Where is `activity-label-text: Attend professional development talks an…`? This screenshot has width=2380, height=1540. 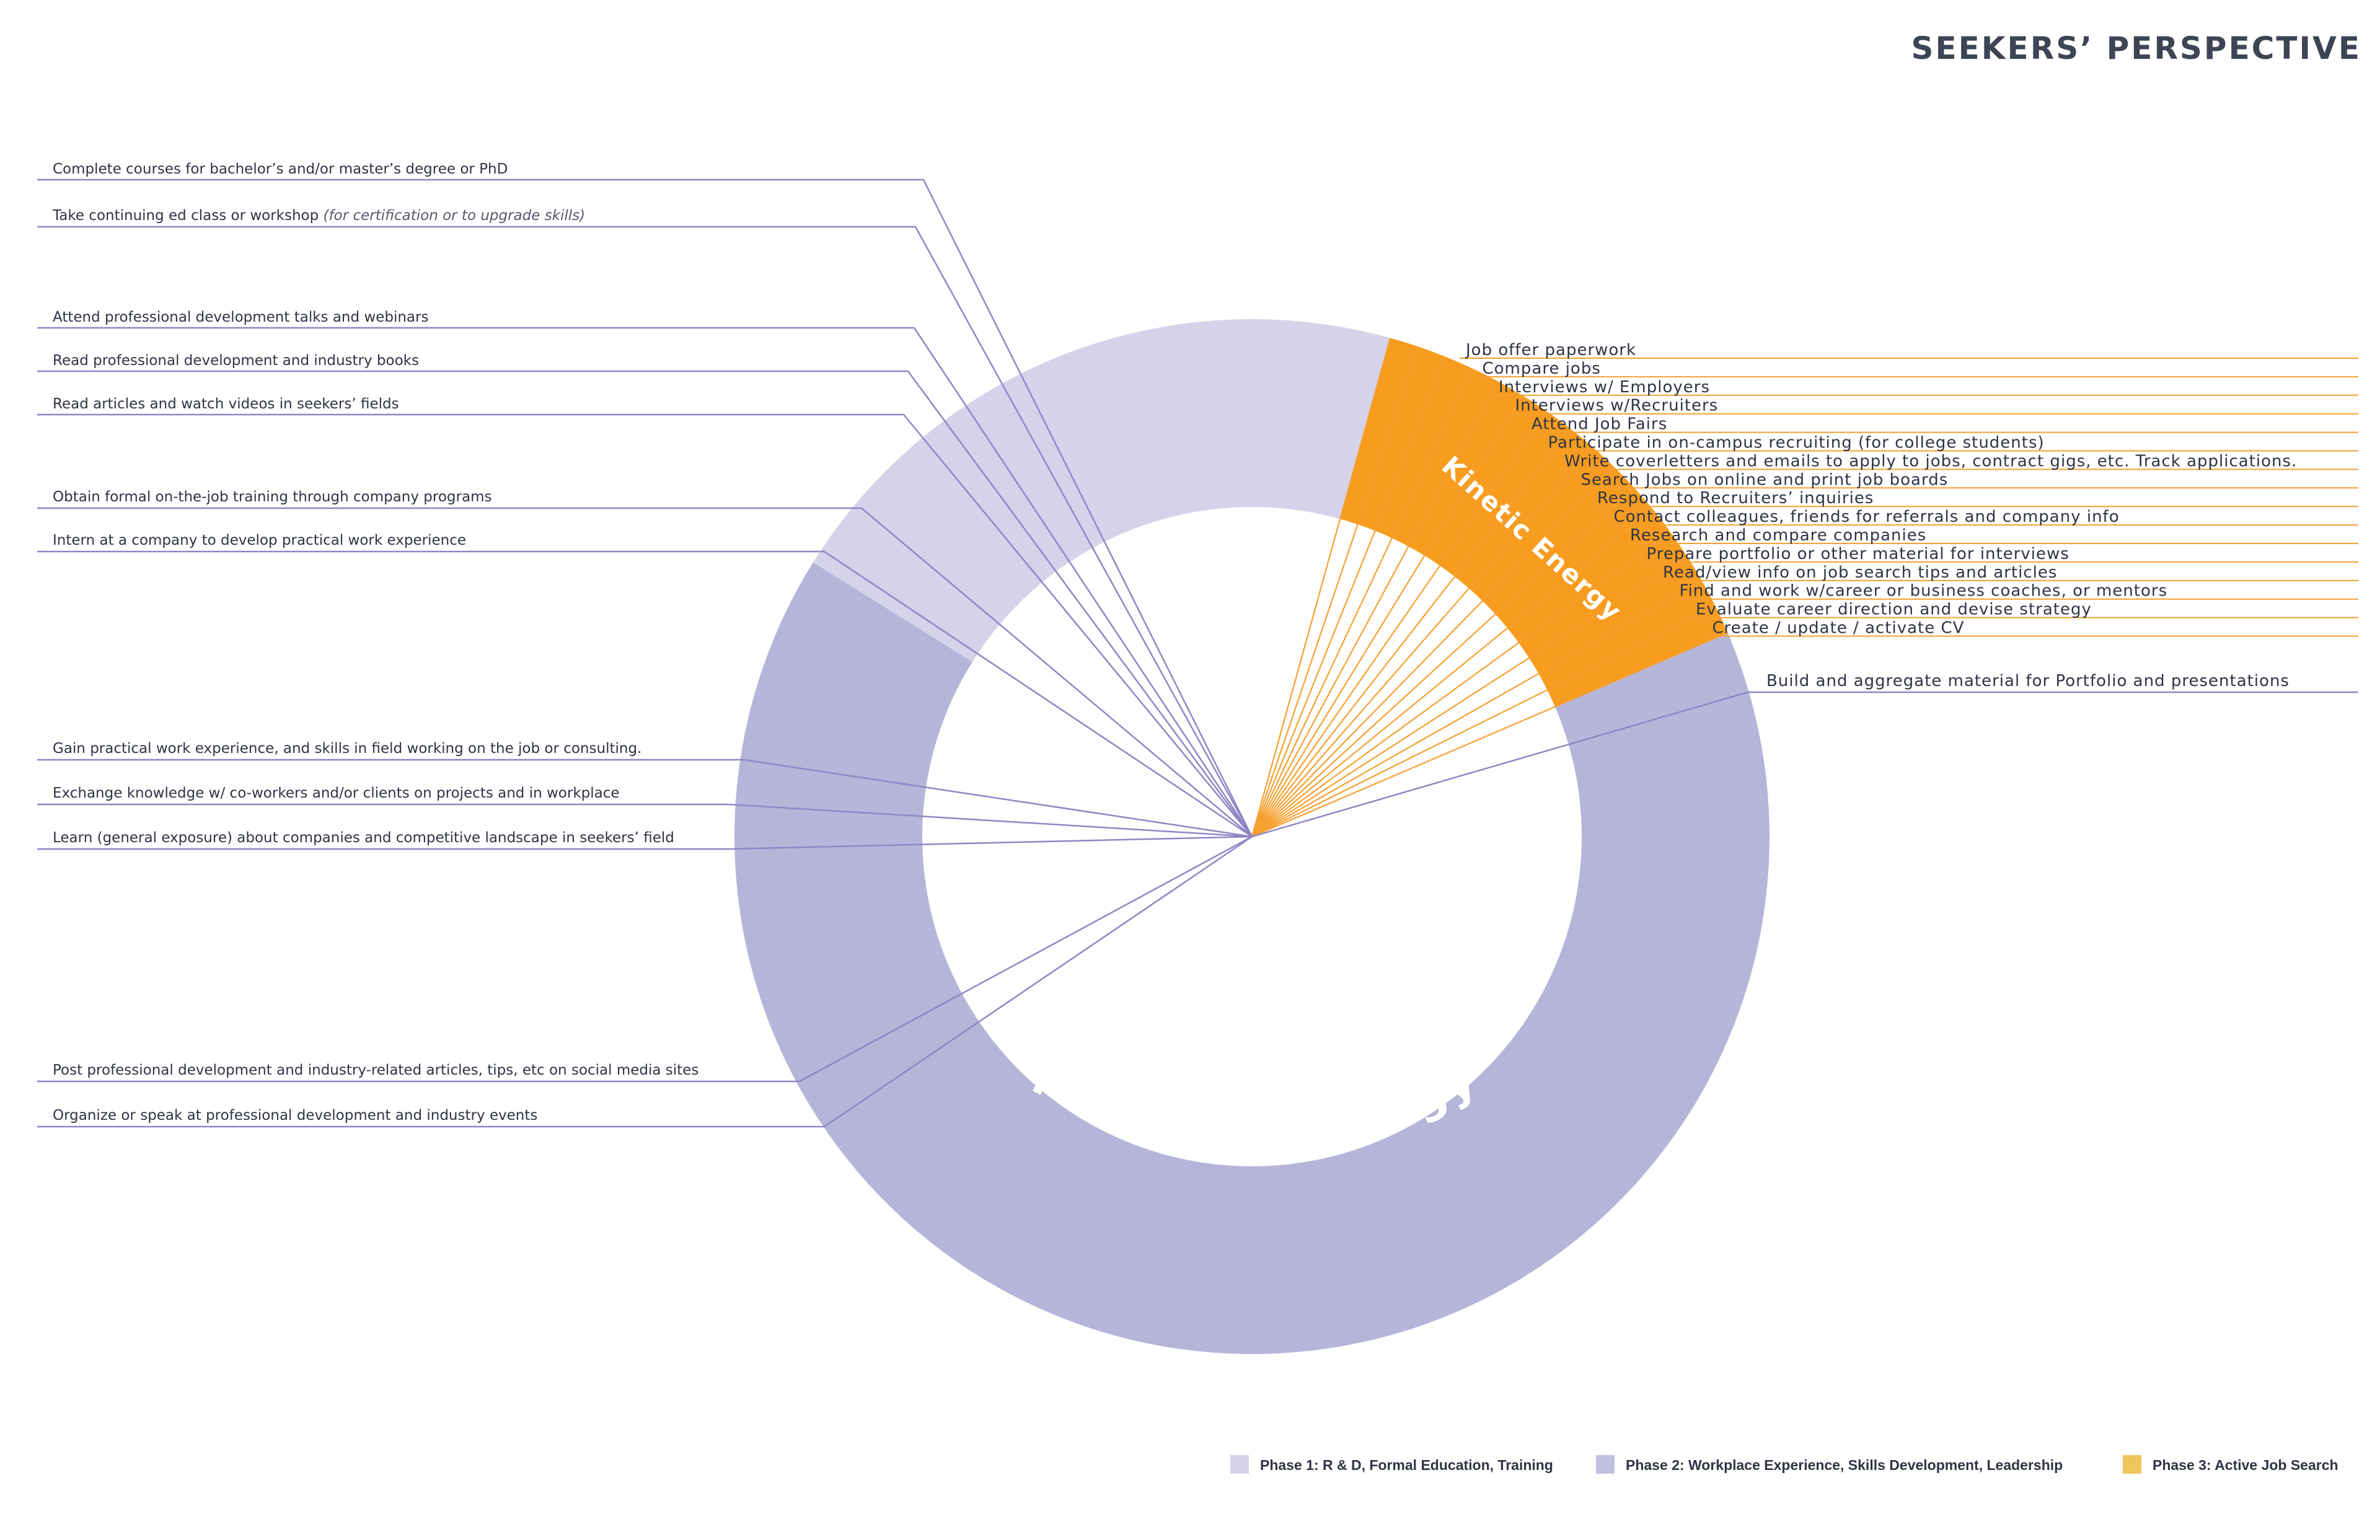
activity-label-text: Attend professional development talks an… is located at coordinates (240, 317).